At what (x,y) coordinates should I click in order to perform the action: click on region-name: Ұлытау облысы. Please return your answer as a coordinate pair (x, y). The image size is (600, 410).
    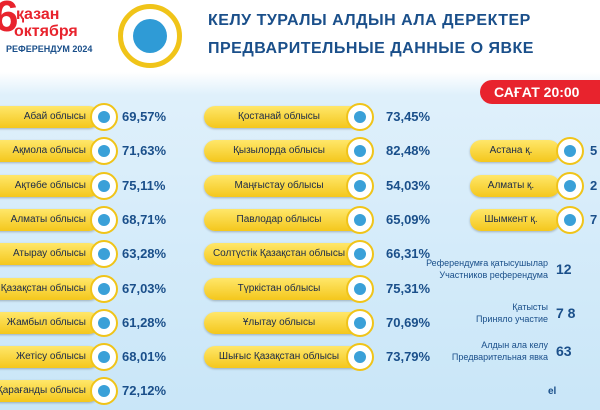
    Looking at the image, I should click on (284, 322).